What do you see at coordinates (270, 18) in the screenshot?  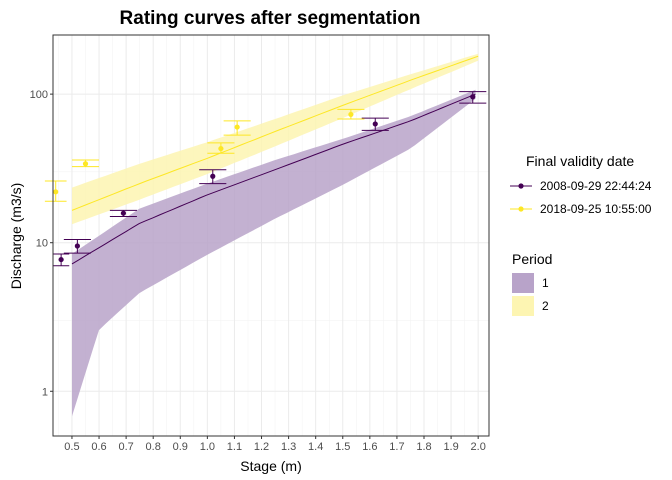 I see `chart-title: Rating curves after segmentation` at bounding box center [270, 18].